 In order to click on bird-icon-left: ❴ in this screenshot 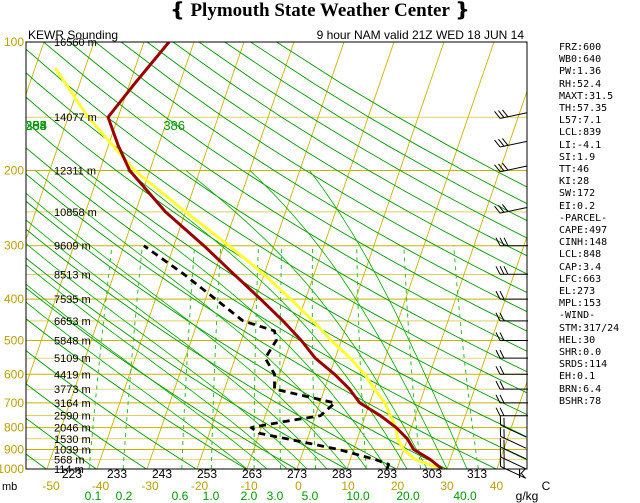, I will do `click(180, 10)`.